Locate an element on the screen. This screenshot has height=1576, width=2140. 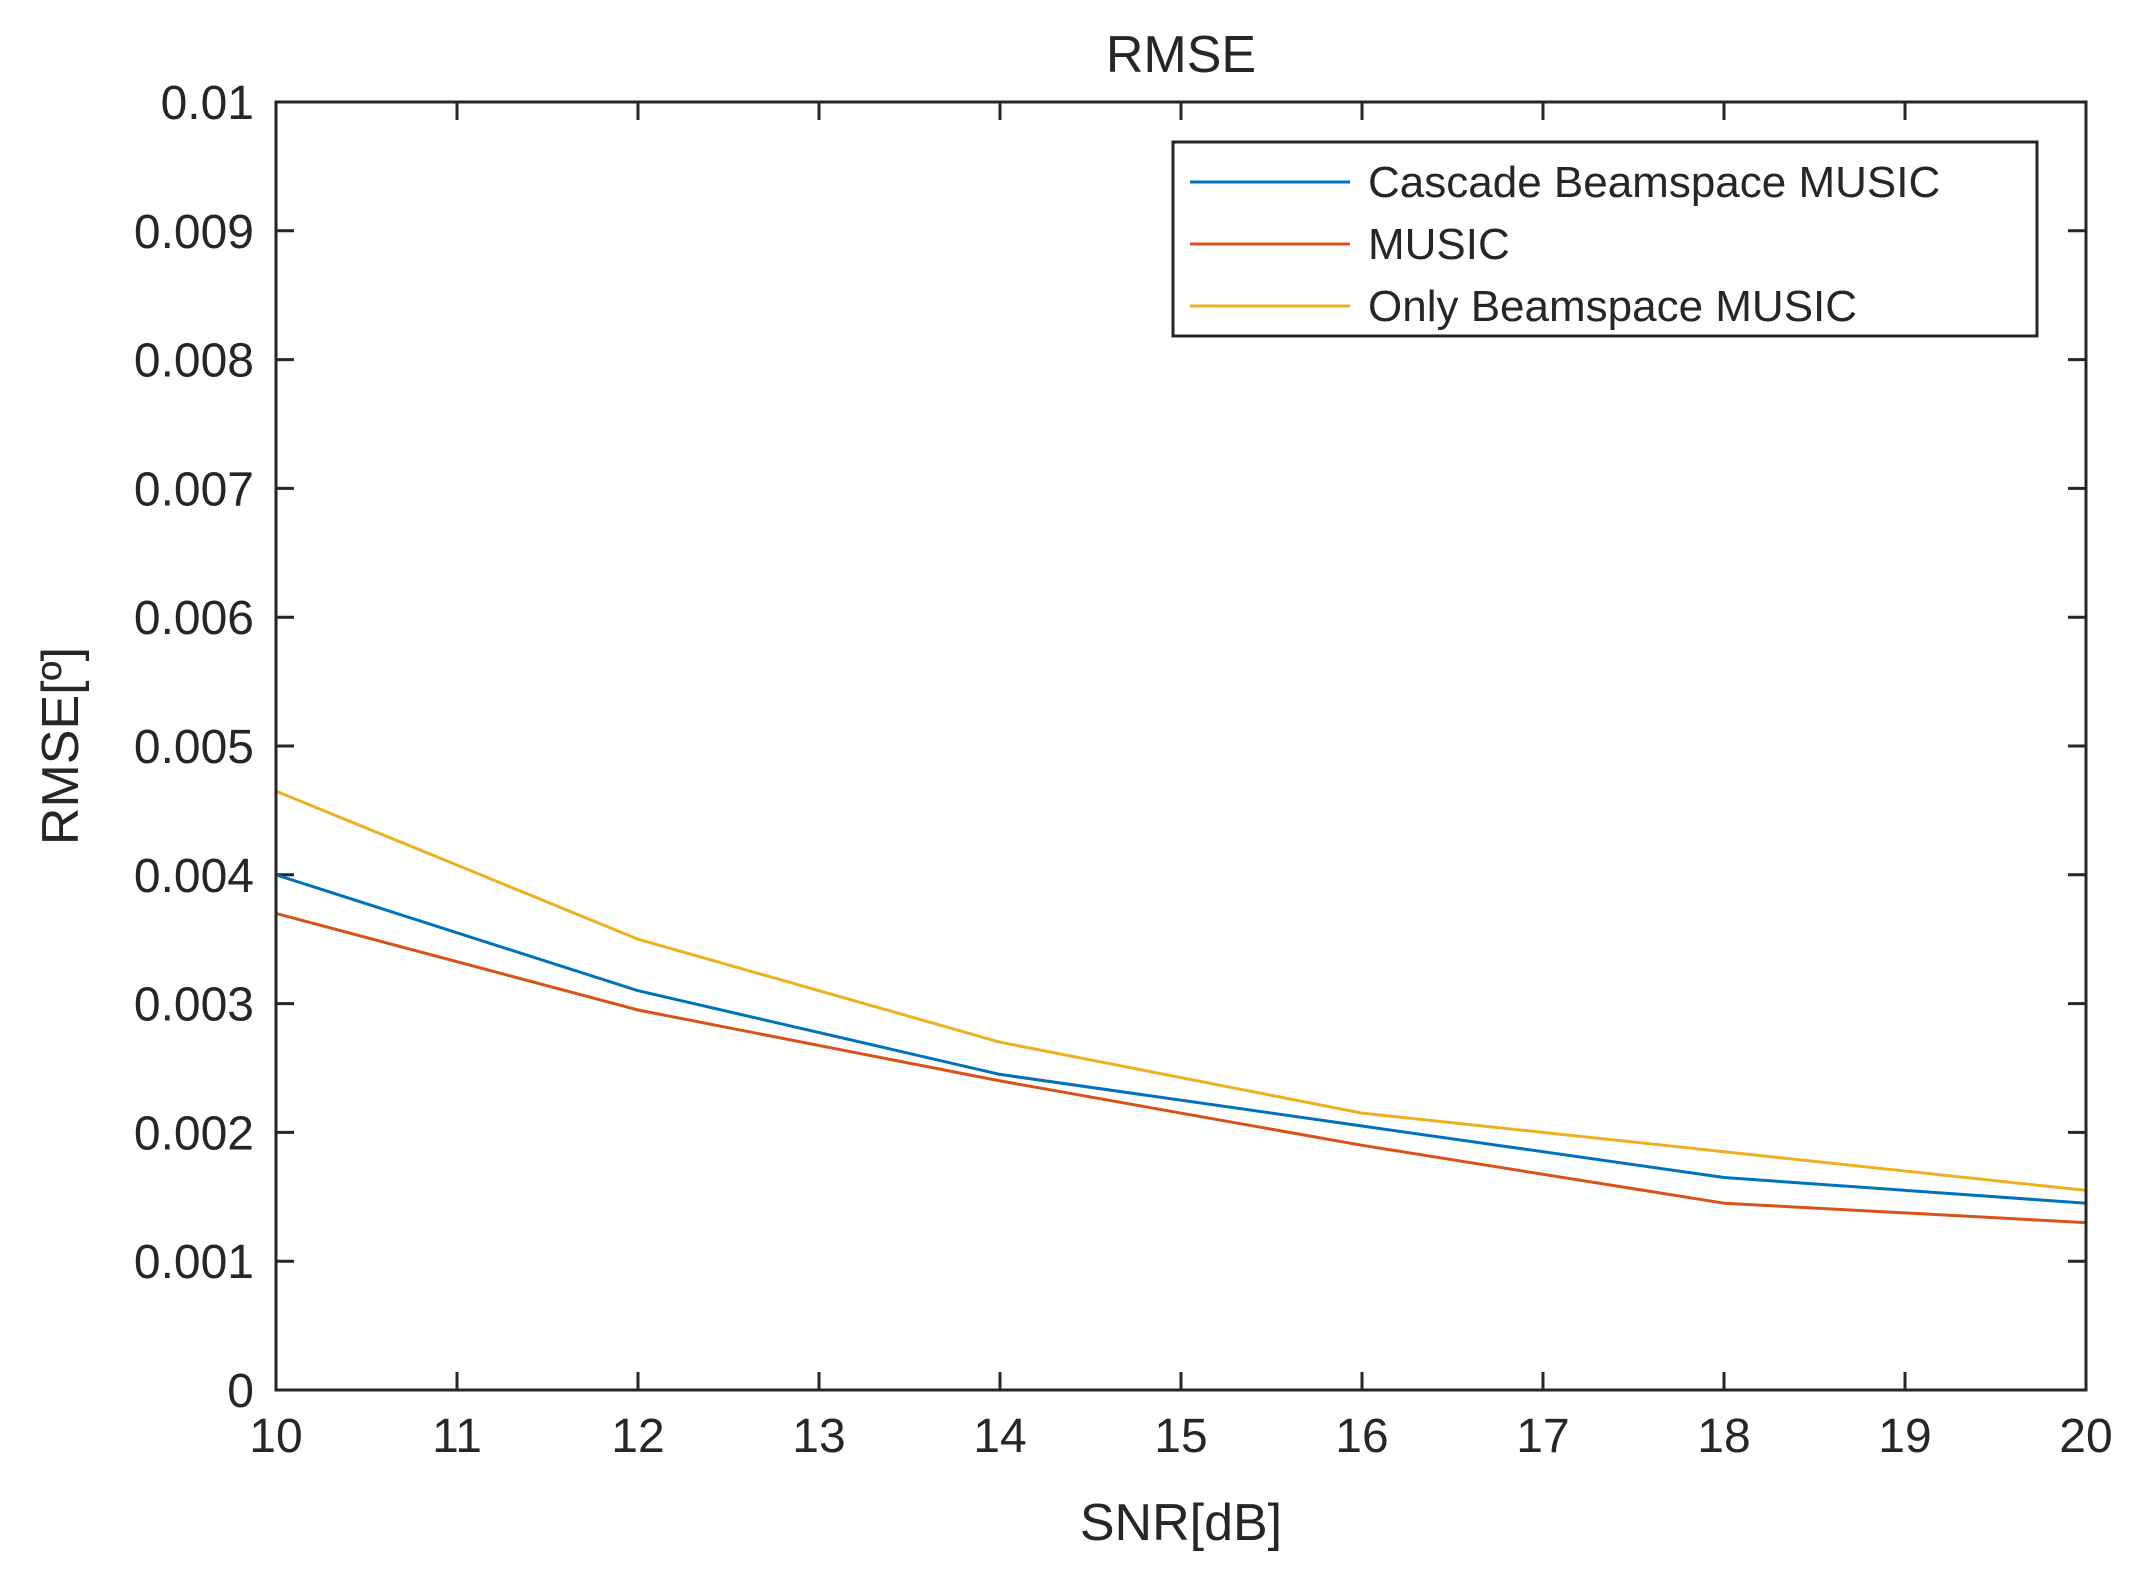
y-tick-label: 0.01 is located at coordinates (207, 103).